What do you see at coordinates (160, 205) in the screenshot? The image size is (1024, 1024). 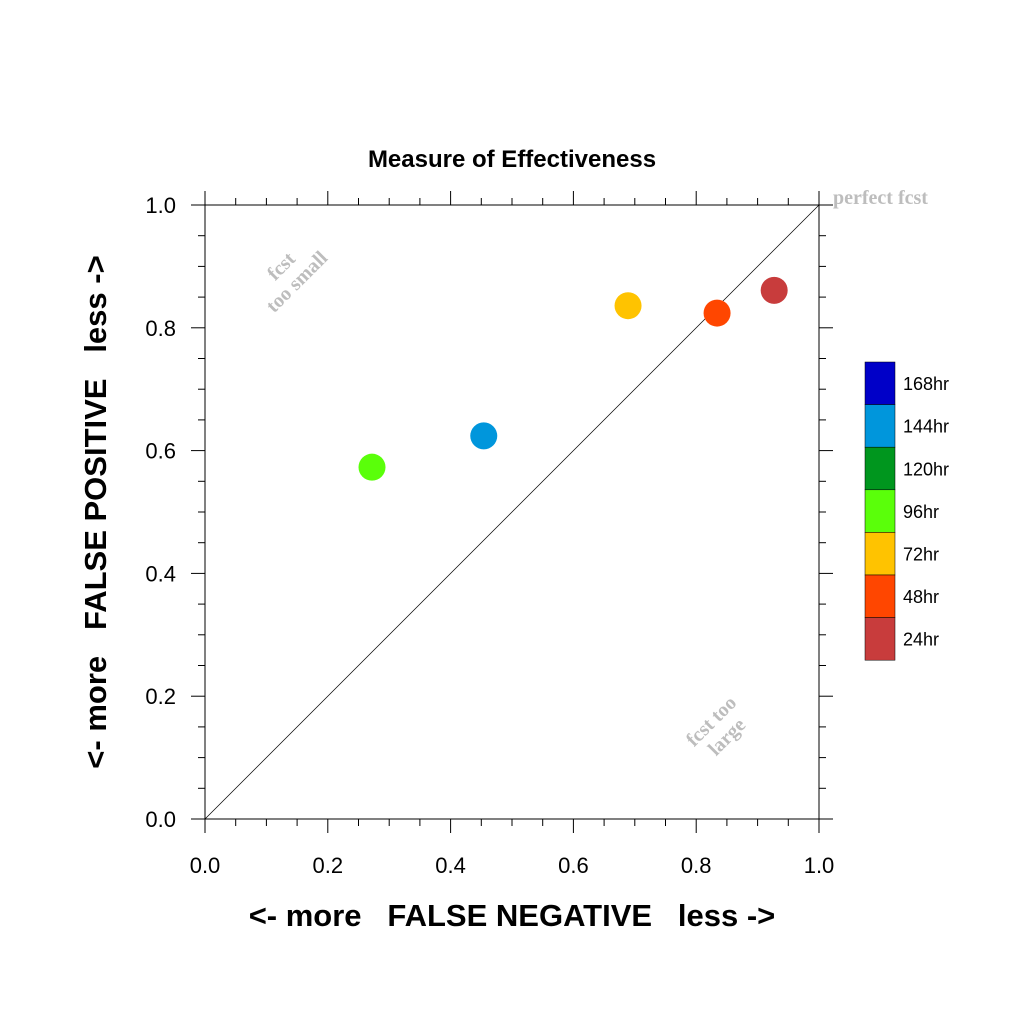 I see `y-tick-label: 1.0` at bounding box center [160, 205].